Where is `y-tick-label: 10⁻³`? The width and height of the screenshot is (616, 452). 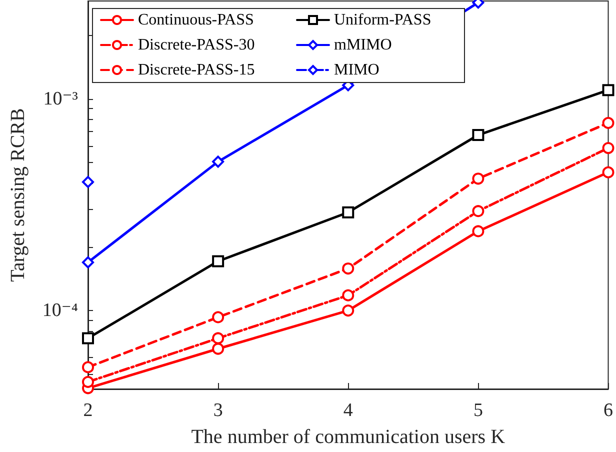 y-tick-label: 10⁻³ is located at coordinates (60, 99).